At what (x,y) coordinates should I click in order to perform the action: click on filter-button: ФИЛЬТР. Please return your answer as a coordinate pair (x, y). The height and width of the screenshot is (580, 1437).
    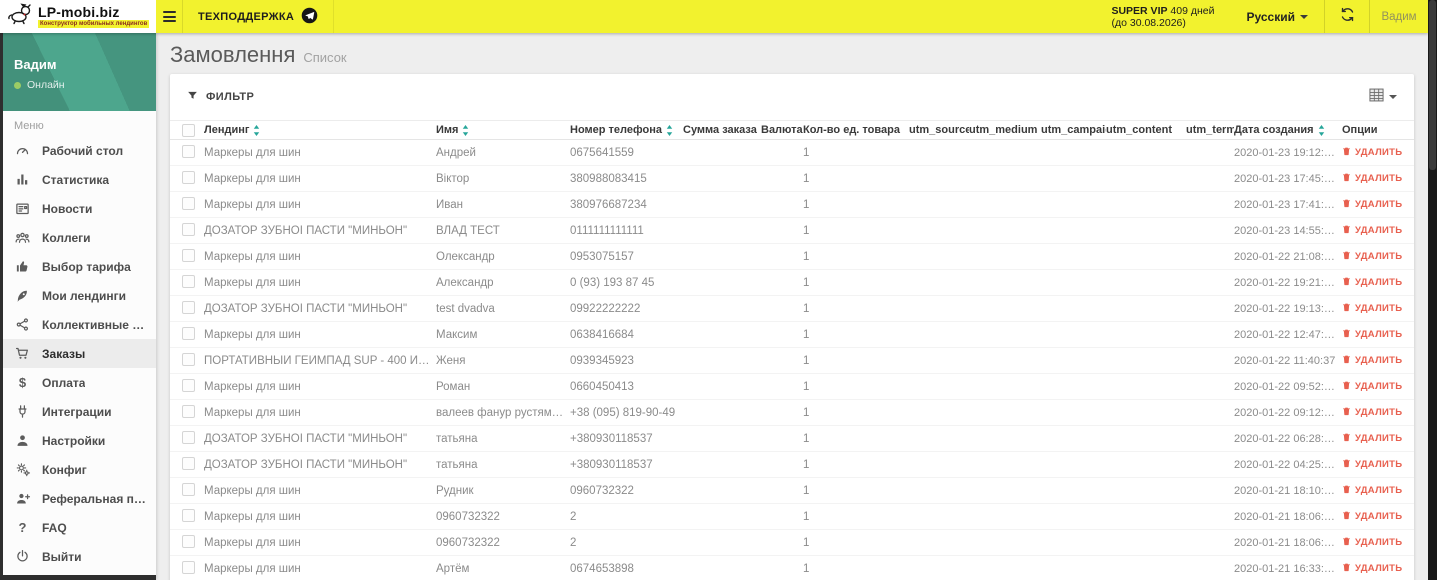
    Looking at the image, I should click on (220, 97).